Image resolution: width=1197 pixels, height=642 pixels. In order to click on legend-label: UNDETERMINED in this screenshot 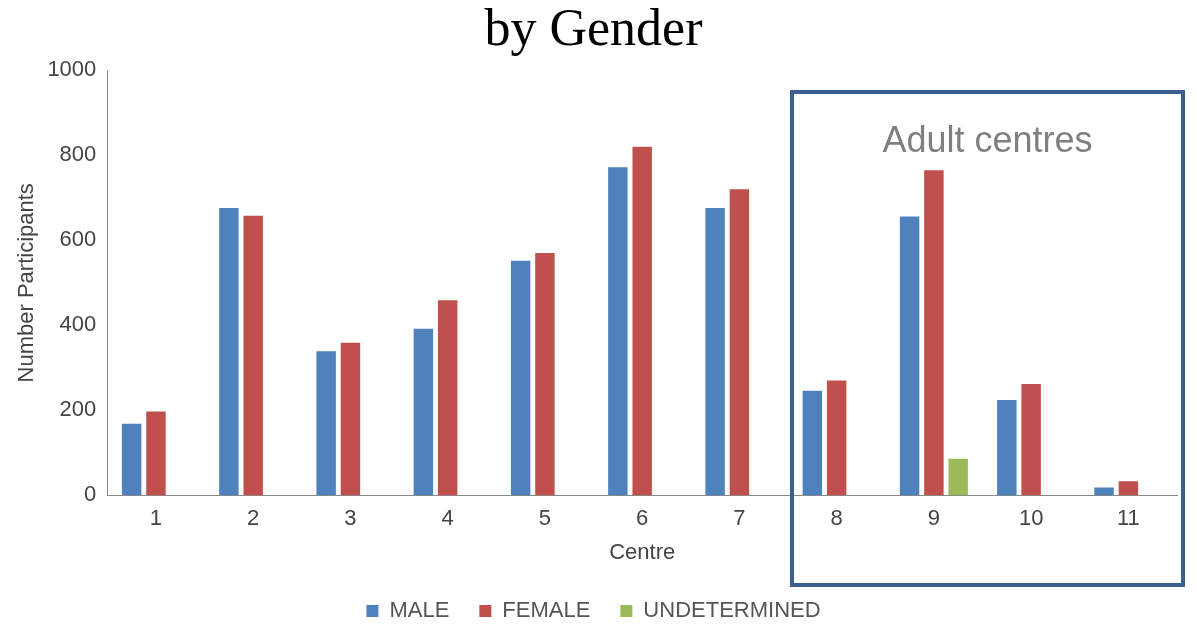, I will do `click(732, 610)`.